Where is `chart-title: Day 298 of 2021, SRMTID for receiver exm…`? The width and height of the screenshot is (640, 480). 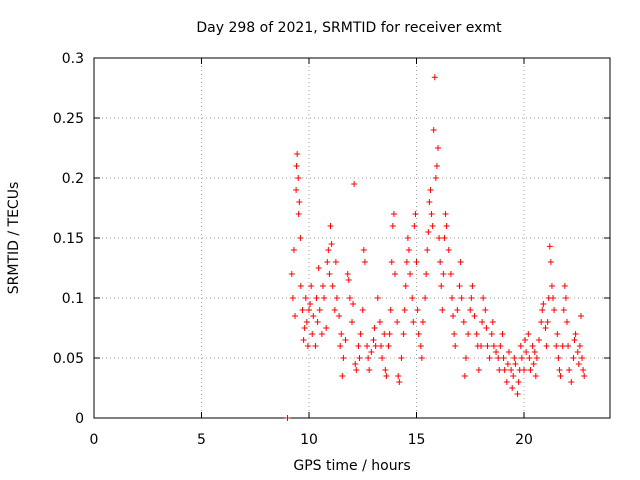 chart-title: Day 298 of 2021, SRMTID for receiver exm… is located at coordinates (349, 28).